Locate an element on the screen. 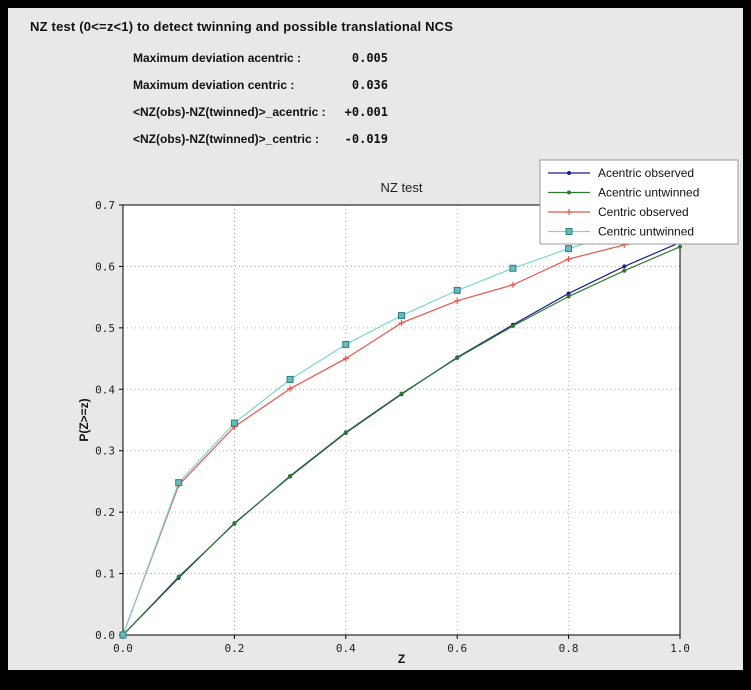  legend-label-centric-untwinned: Centric untwinned is located at coordinates (646, 232).